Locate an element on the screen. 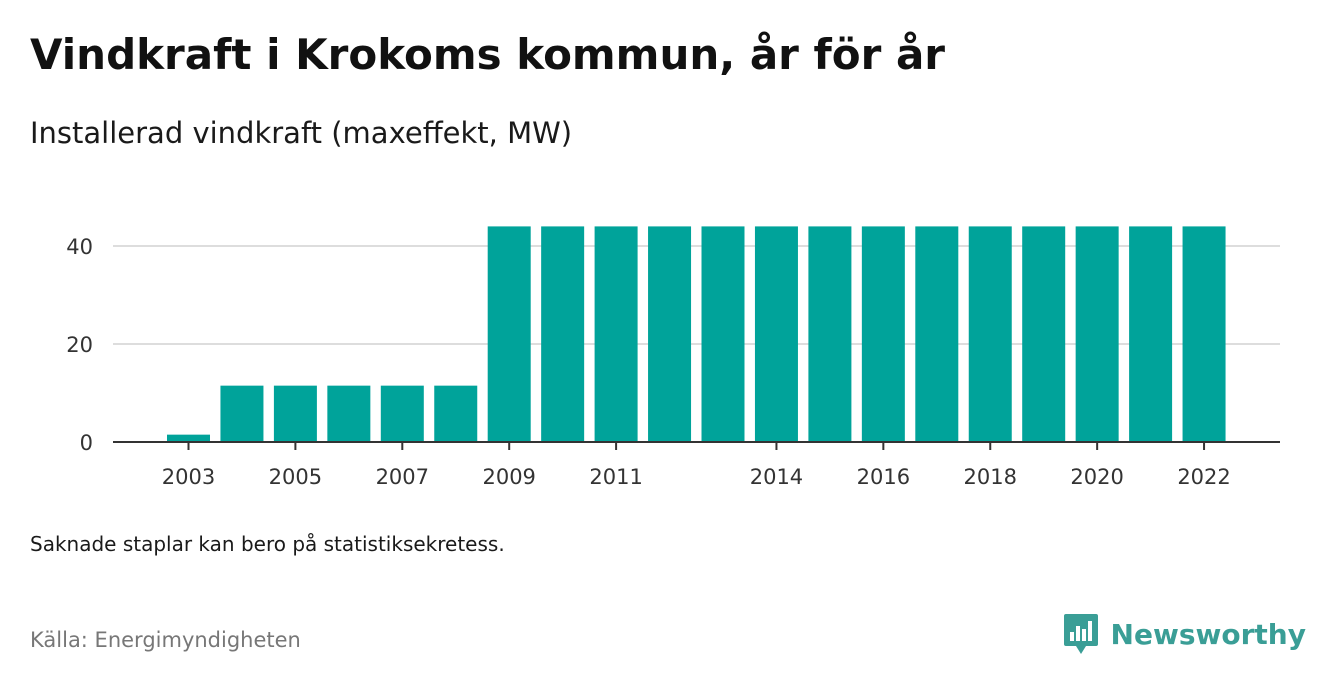  x-tick-label: 2009 is located at coordinates (508, 477).